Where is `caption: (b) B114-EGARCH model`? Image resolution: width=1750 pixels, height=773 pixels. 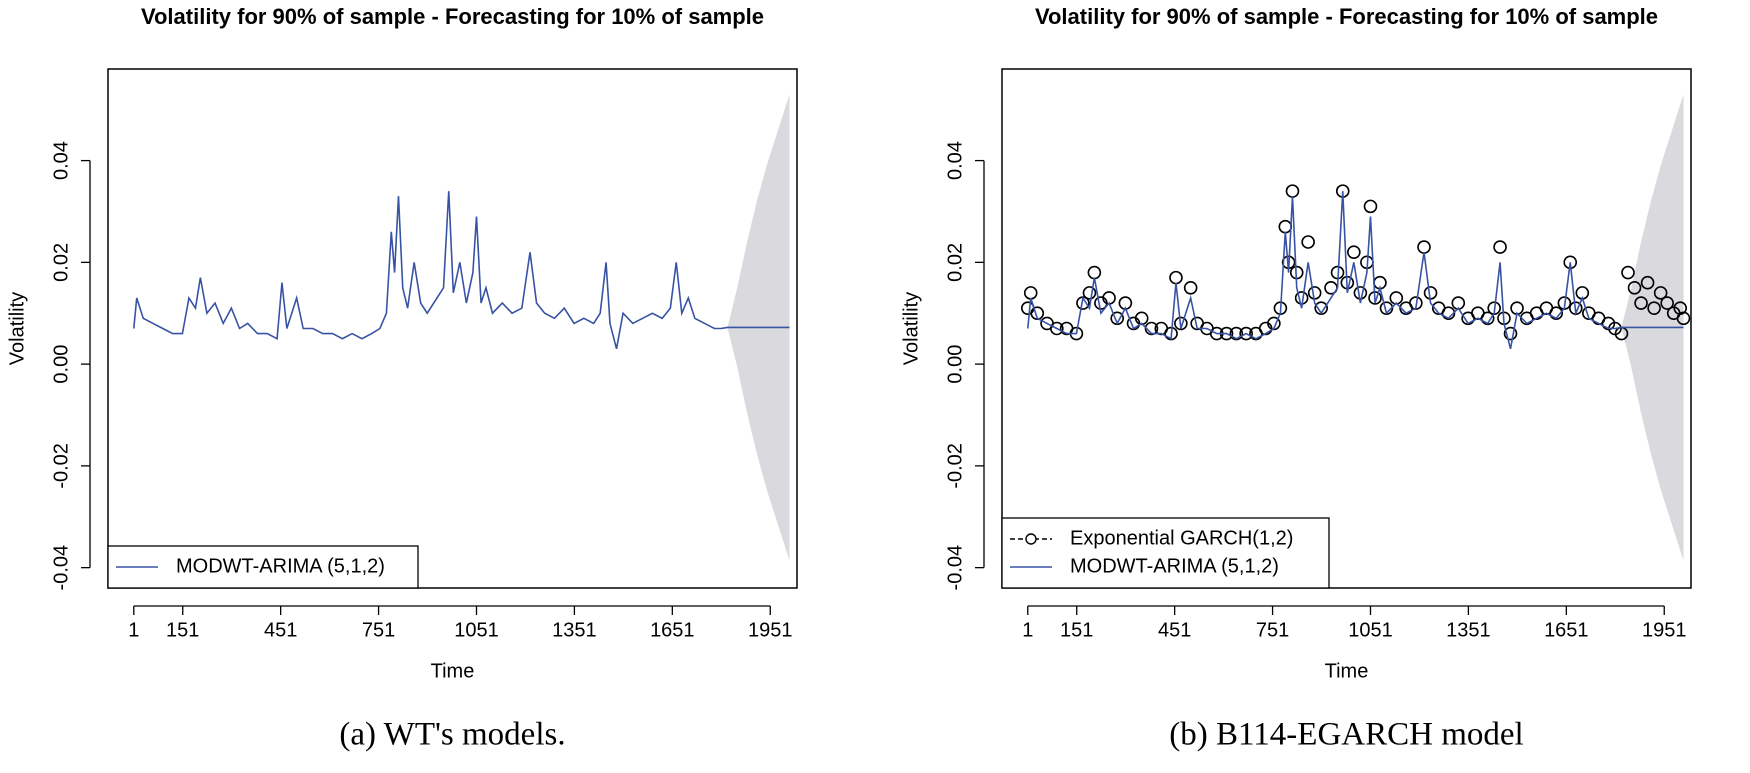
caption: (b) B114-EGARCH model is located at coordinates (1346, 735).